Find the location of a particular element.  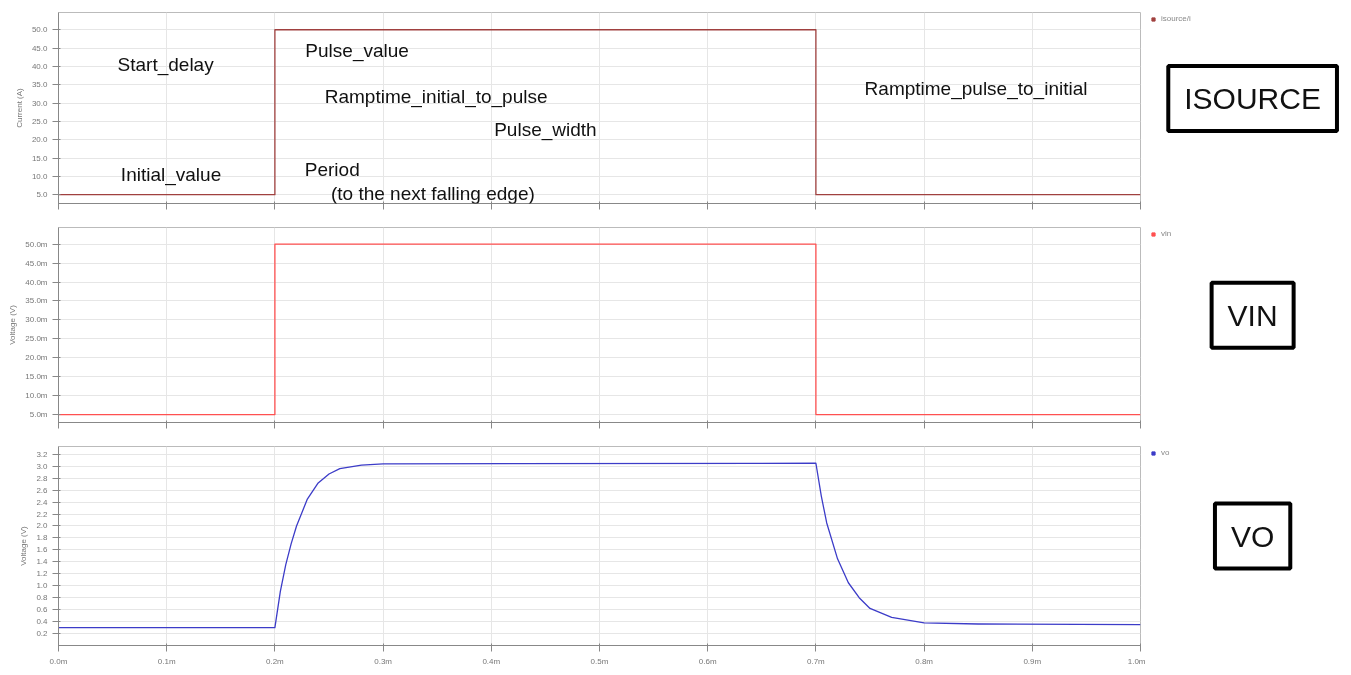

y-tick-label: 1.6 is located at coordinates (42, 550).